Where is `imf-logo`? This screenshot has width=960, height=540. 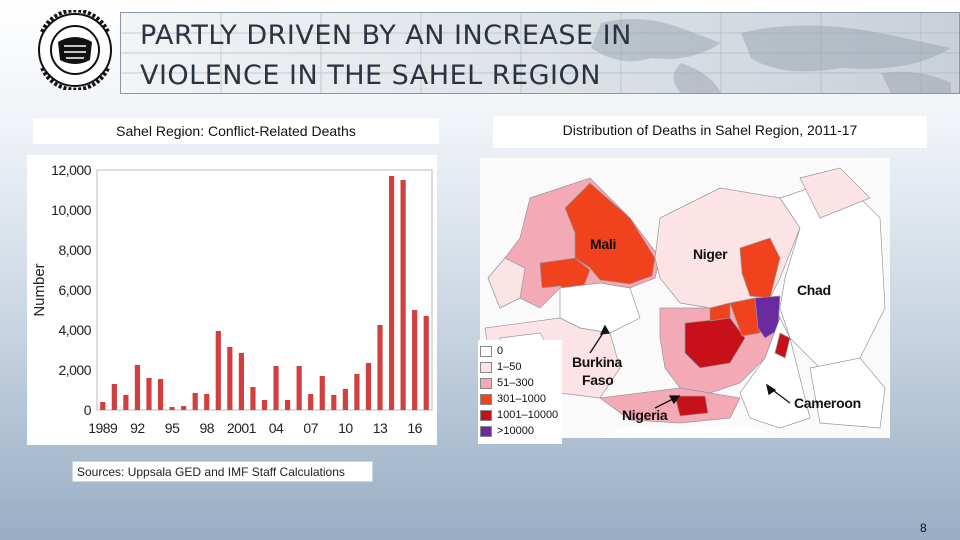 imf-logo is located at coordinates (70, 50).